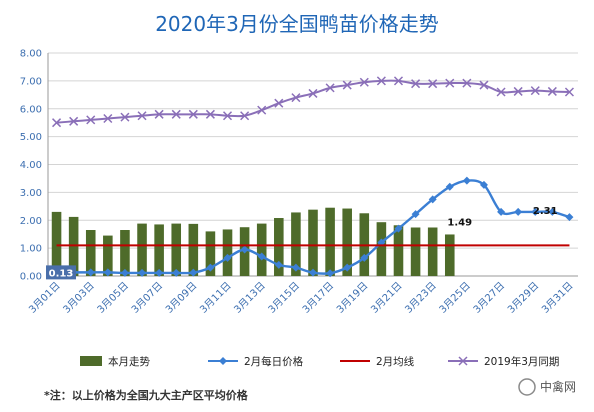 The width and height of the screenshot is (594, 412). I want to click on y-axis: 0.00 1.00 2.00 3.00 4.00 5.00 6.00 7.00 8.00, so click(31, 166).